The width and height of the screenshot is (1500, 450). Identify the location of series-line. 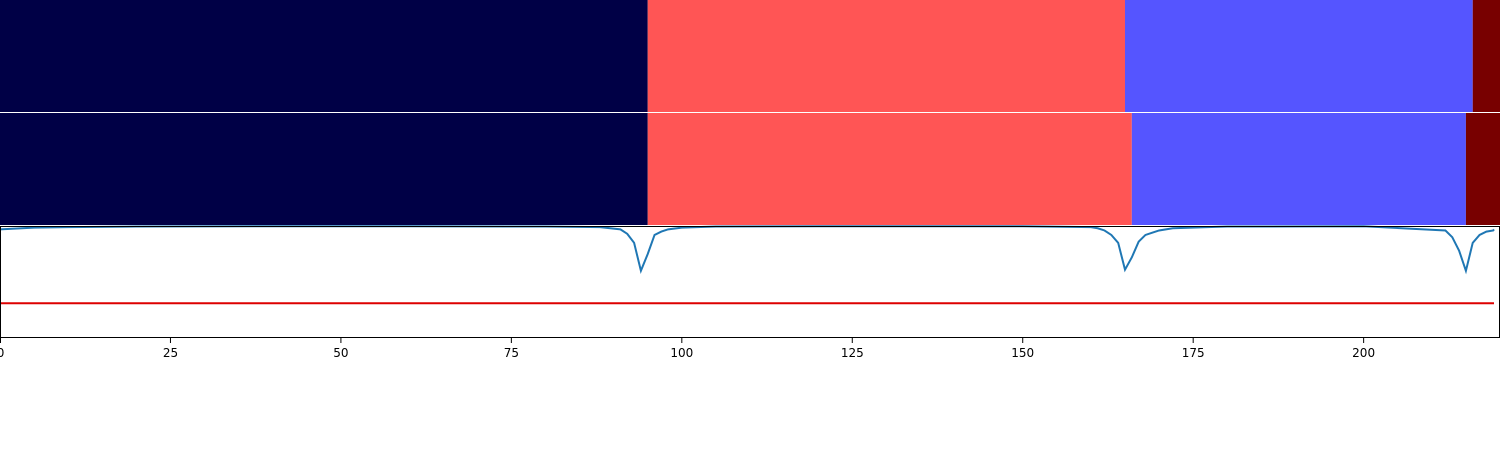
(747, 250).